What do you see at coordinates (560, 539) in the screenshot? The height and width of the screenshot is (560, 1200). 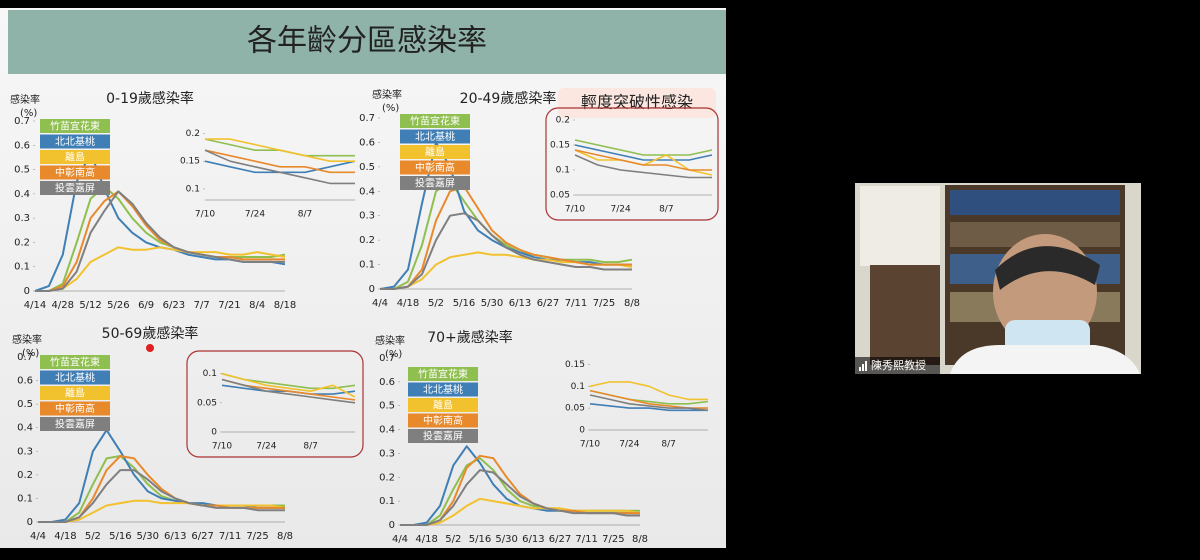 I see `x-tick-label: 6/27` at bounding box center [560, 539].